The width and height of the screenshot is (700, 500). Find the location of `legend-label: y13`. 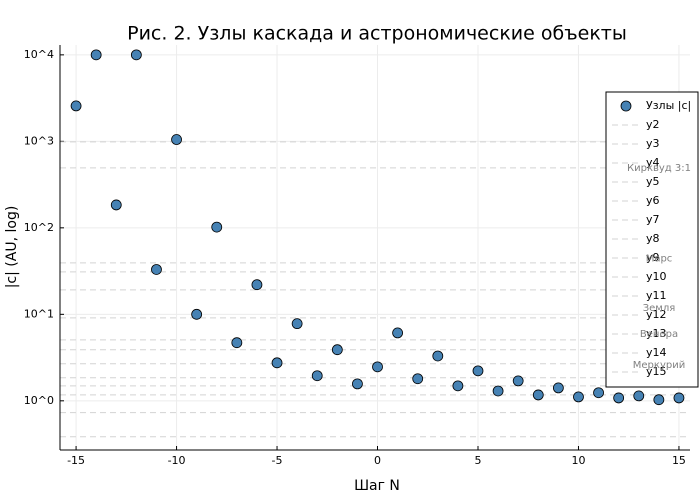

legend-label: y13 is located at coordinates (656, 333).